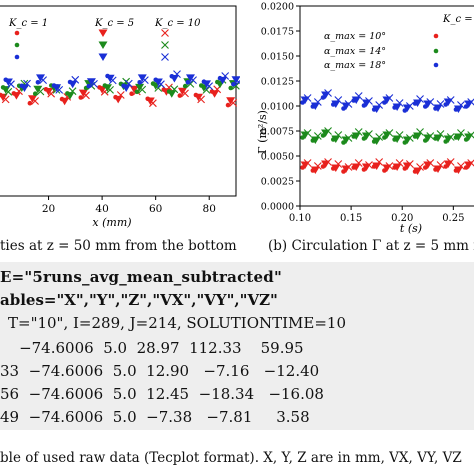 This screenshot has width=474, height=474. I want to click on right-ytick-label: 0.0200, so click(277, 7).